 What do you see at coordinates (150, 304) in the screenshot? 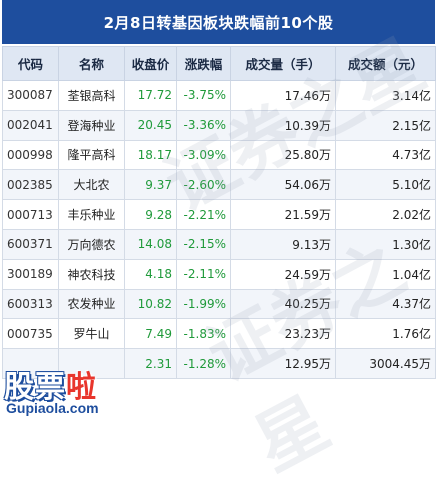
I see `cell-close: 10.82` at bounding box center [150, 304].